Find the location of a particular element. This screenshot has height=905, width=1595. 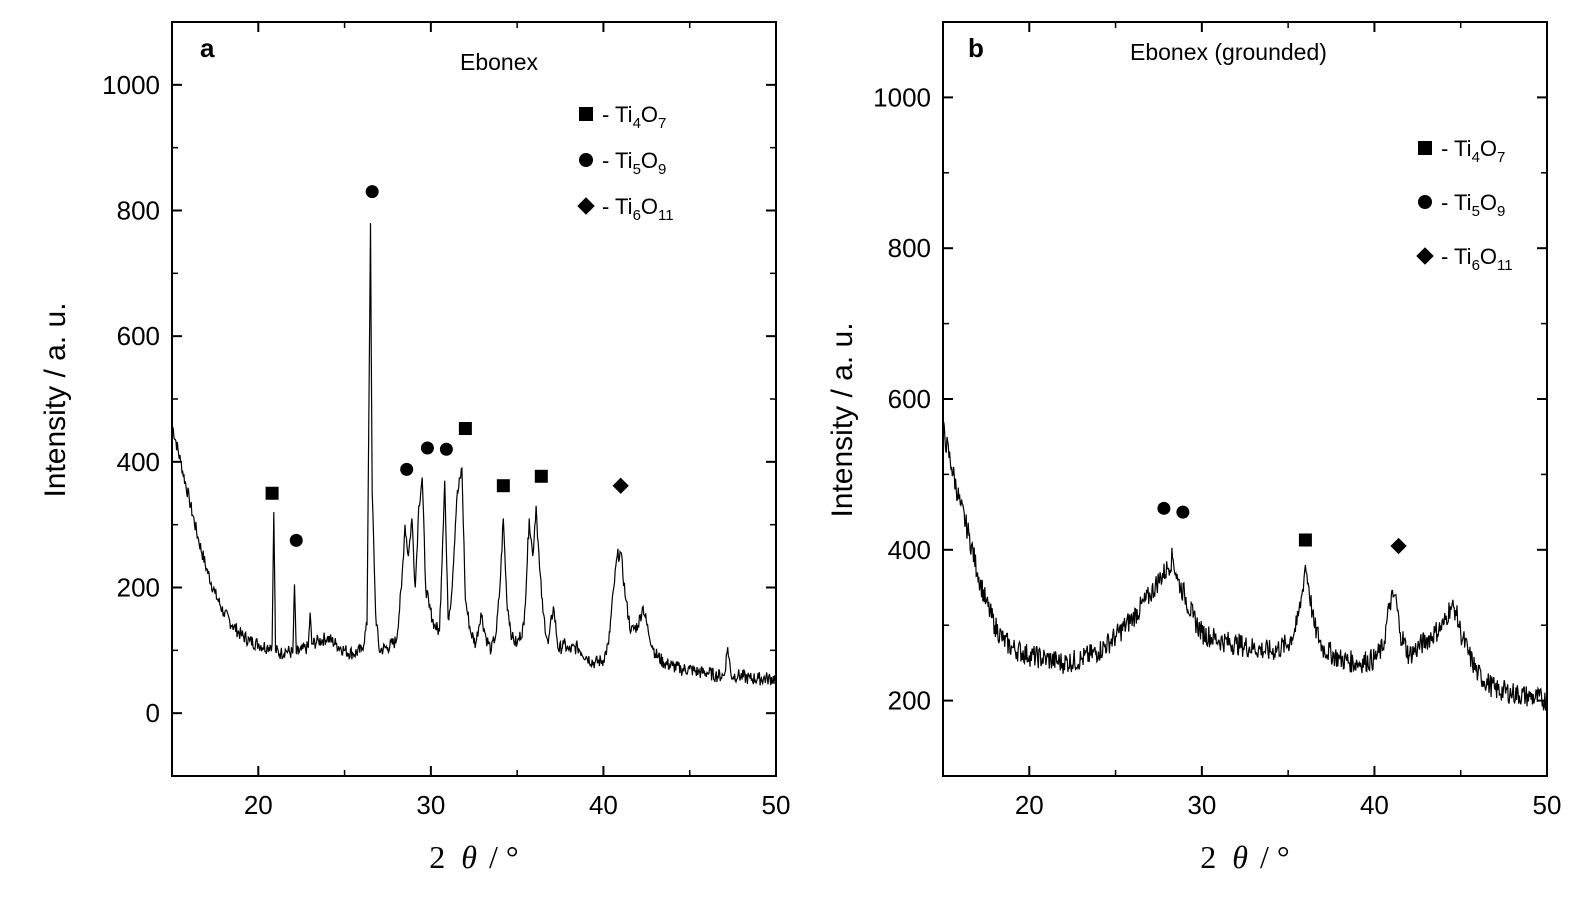

peak-markers-b is located at coordinates (1282, 528).